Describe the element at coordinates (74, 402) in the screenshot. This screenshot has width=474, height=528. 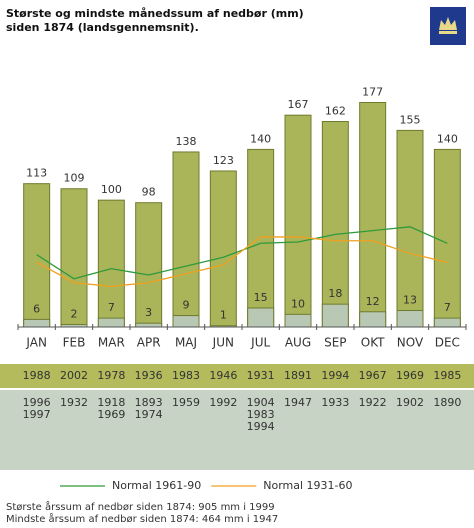
I see `min-year: 1932` at that location.